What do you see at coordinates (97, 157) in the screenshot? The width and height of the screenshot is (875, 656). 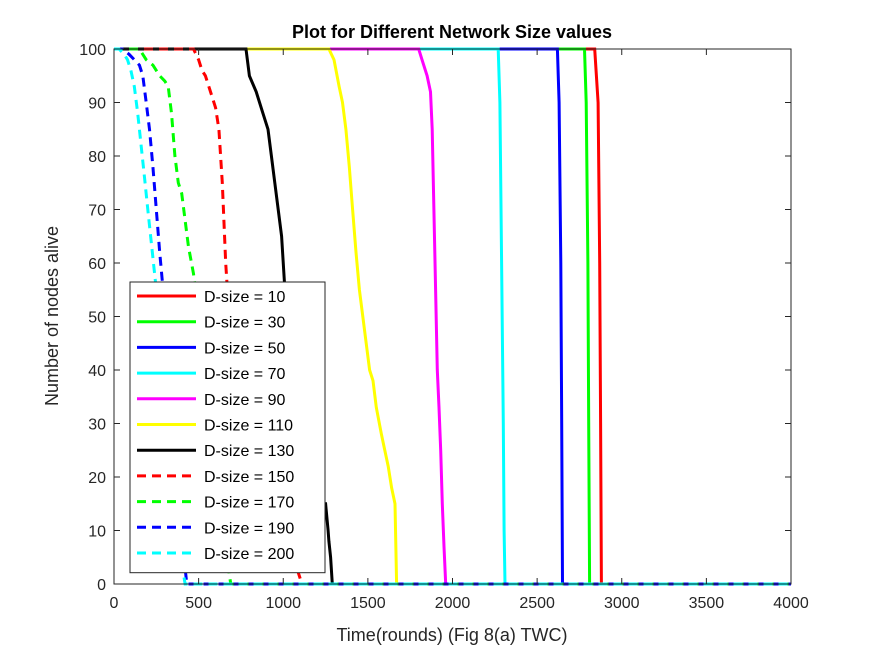 I see `y-tick-label: 80` at bounding box center [97, 157].